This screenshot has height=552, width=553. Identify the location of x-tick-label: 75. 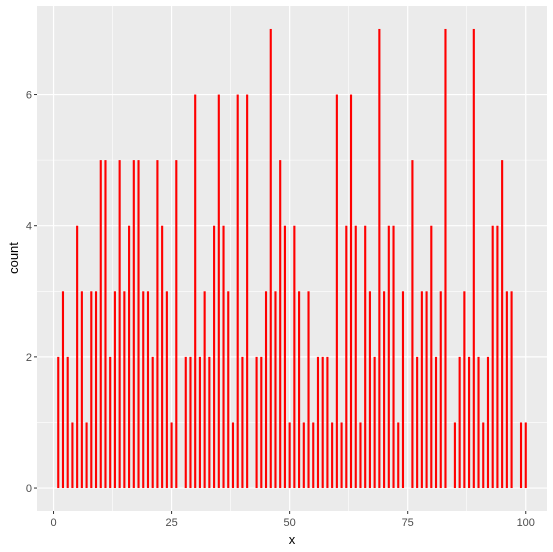
(408, 523).